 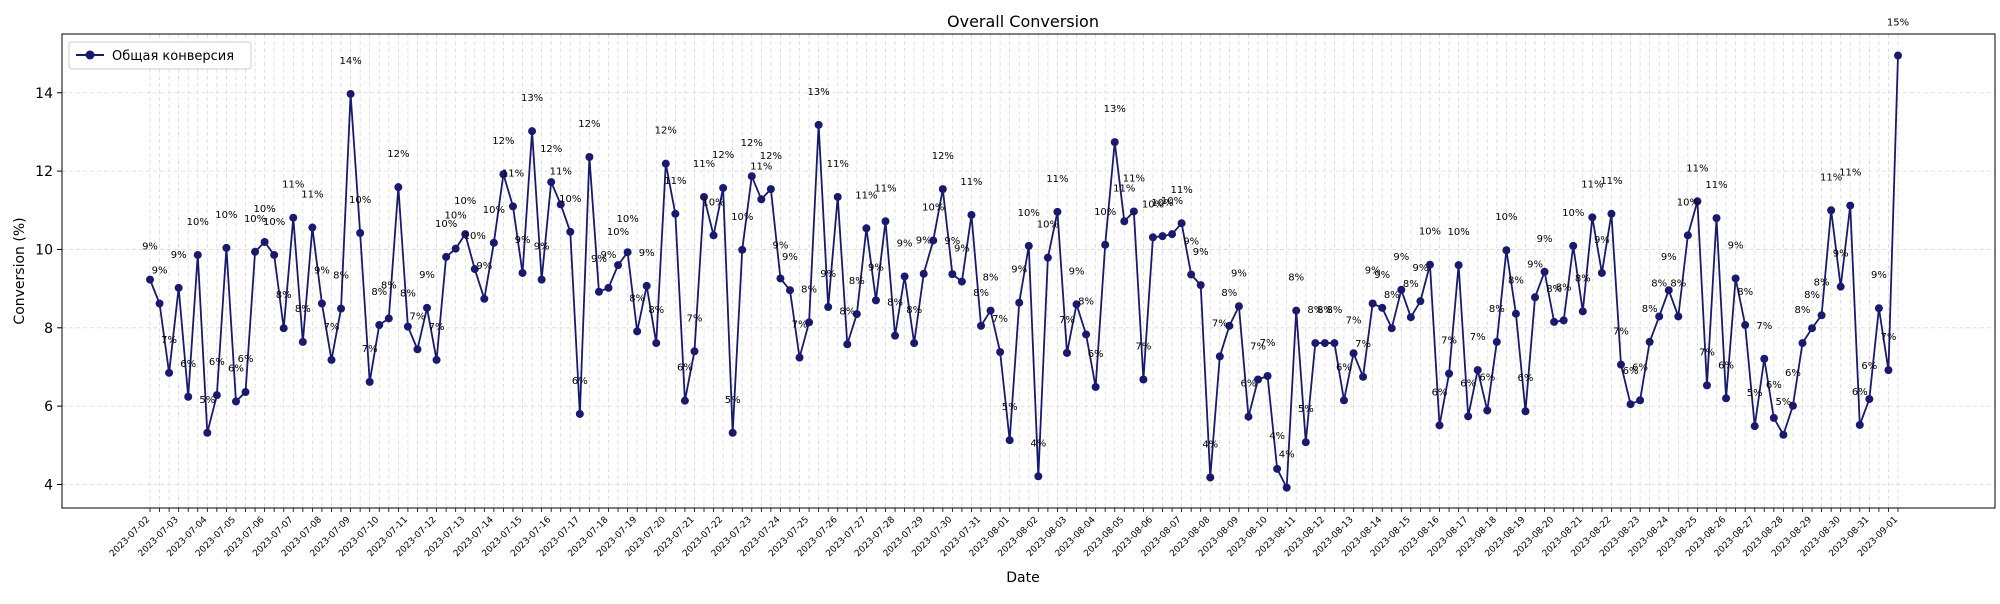 What do you see at coordinates (1022, 578) in the screenshot?
I see `x-axis-label: Date` at bounding box center [1022, 578].